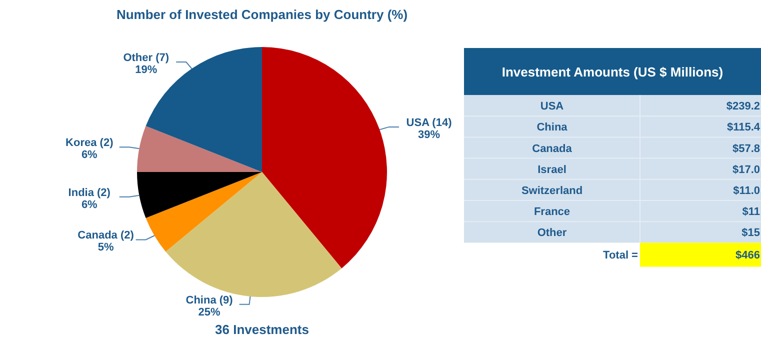 Image resolution: width=761 pixels, height=347 pixels. What do you see at coordinates (146, 58) in the screenshot?
I see `slice-label: Other (7)` at bounding box center [146, 58].